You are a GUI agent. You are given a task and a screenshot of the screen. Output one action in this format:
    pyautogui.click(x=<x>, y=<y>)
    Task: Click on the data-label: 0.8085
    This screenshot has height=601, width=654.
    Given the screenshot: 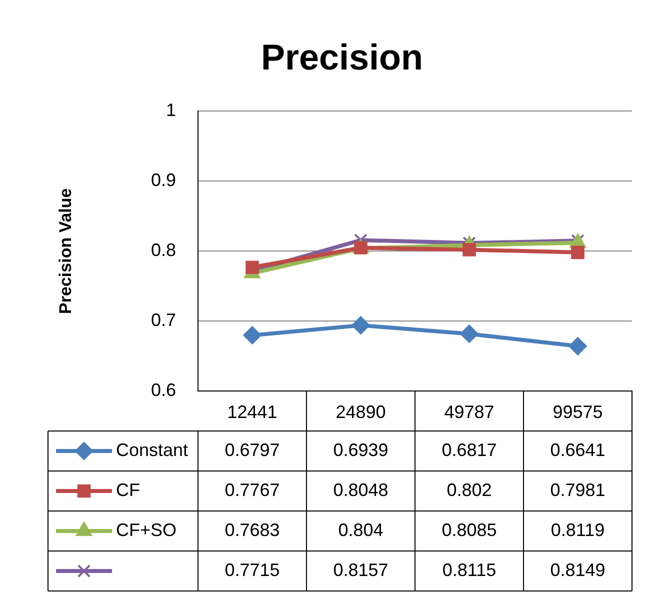 What is the action you would take?
    pyautogui.click(x=469, y=530)
    